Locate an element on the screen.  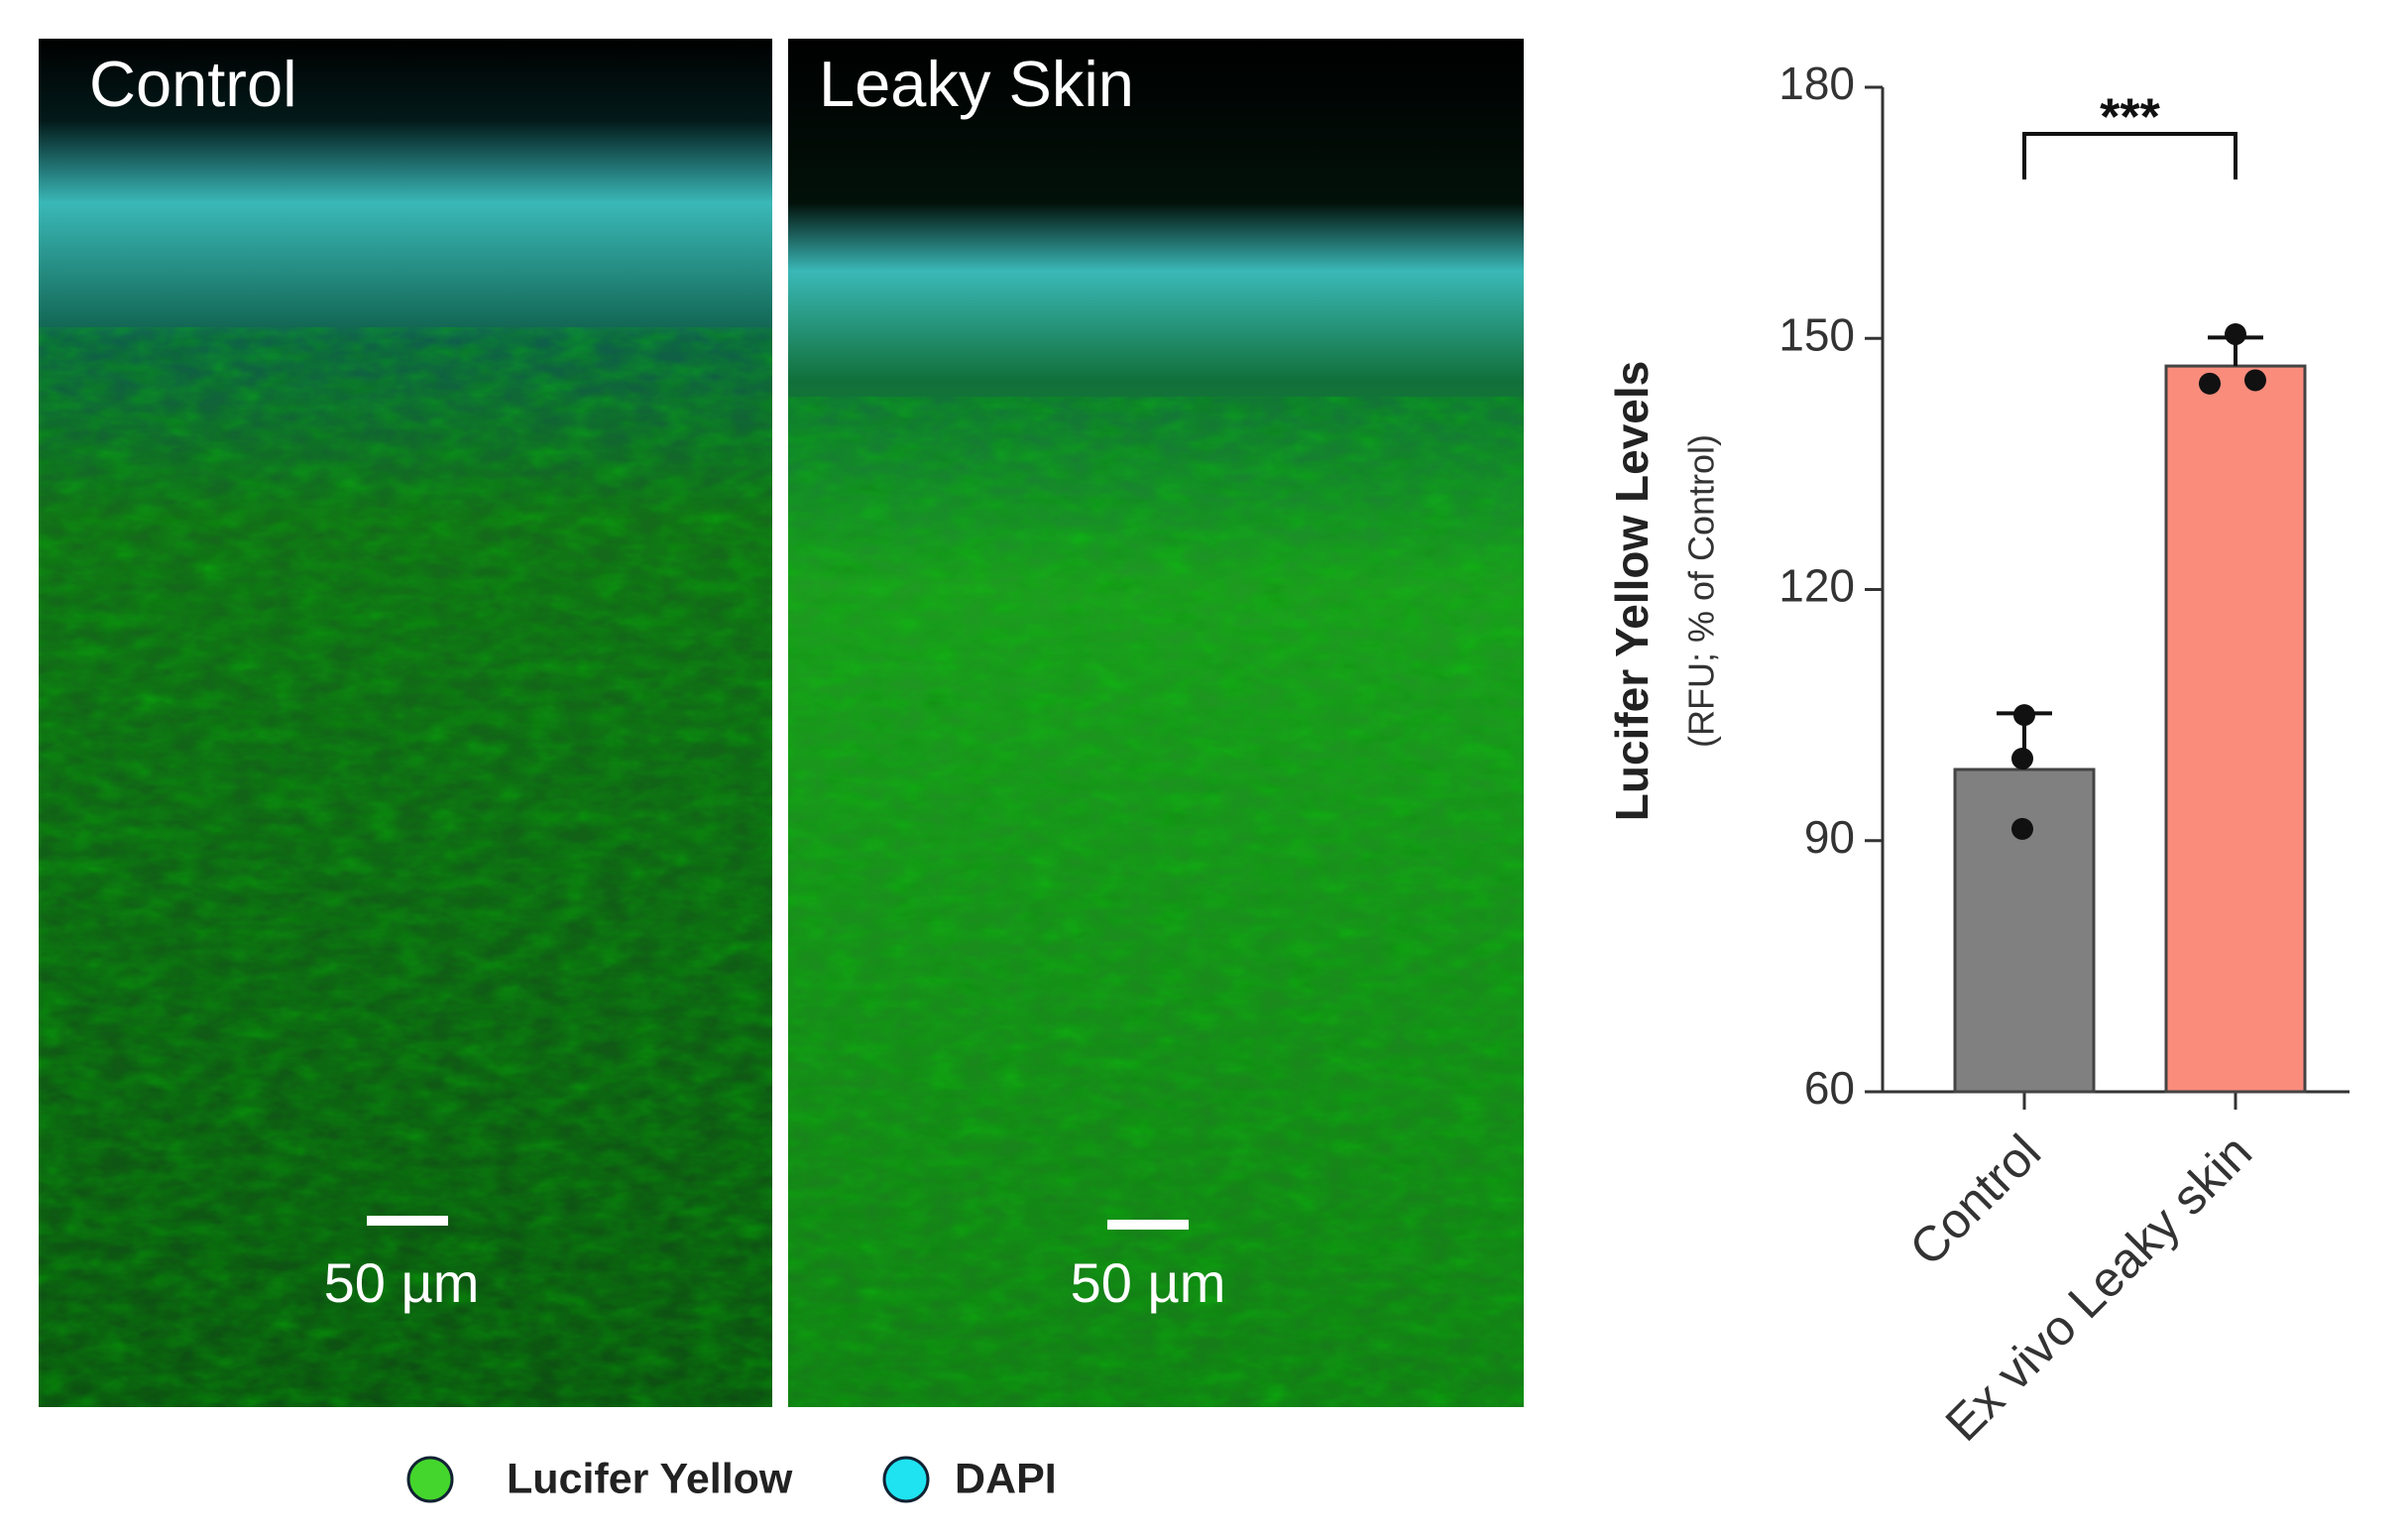
y-axis-subtitle: (RFU; % of Control) is located at coordinates (1701, 591).